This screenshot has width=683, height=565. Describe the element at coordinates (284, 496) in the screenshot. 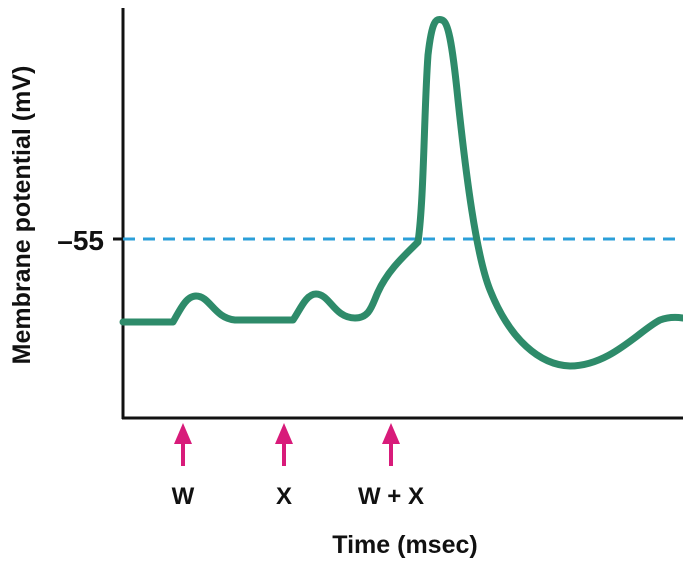

I see `stimulus-label-x: X` at that location.